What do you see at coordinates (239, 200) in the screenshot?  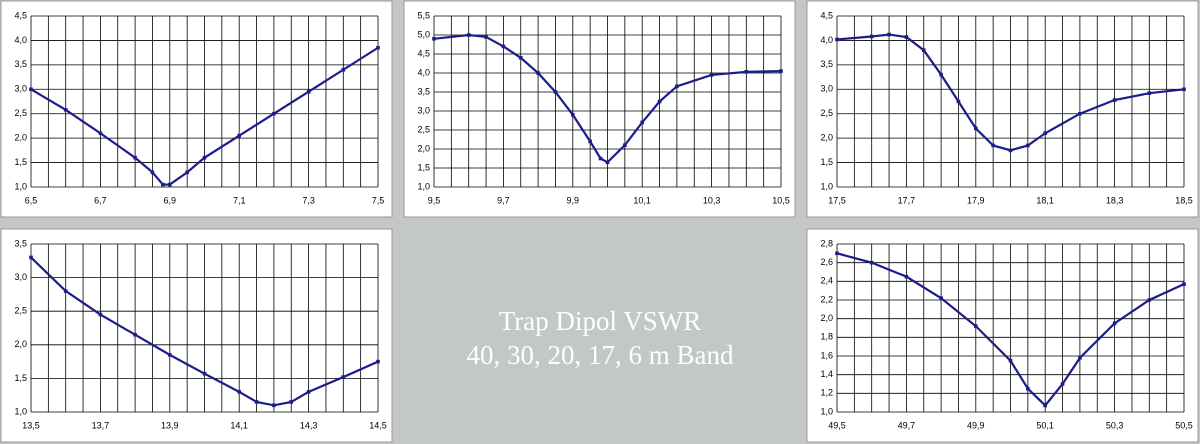 I see `x-tick-label: 7,1` at bounding box center [239, 200].